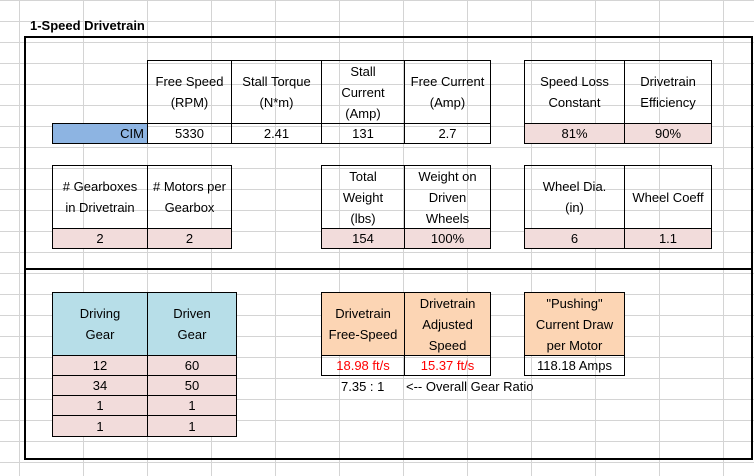  What do you see at coordinates (574, 238) in the screenshot?
I see `wheel-diameter-cell: 6` at bounding box center [574, 238].